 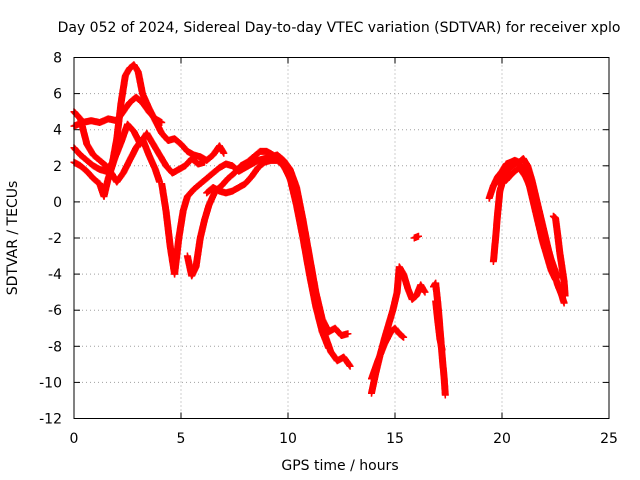 I want to click on y-tick-label: -6, so click(x=55, y=311).